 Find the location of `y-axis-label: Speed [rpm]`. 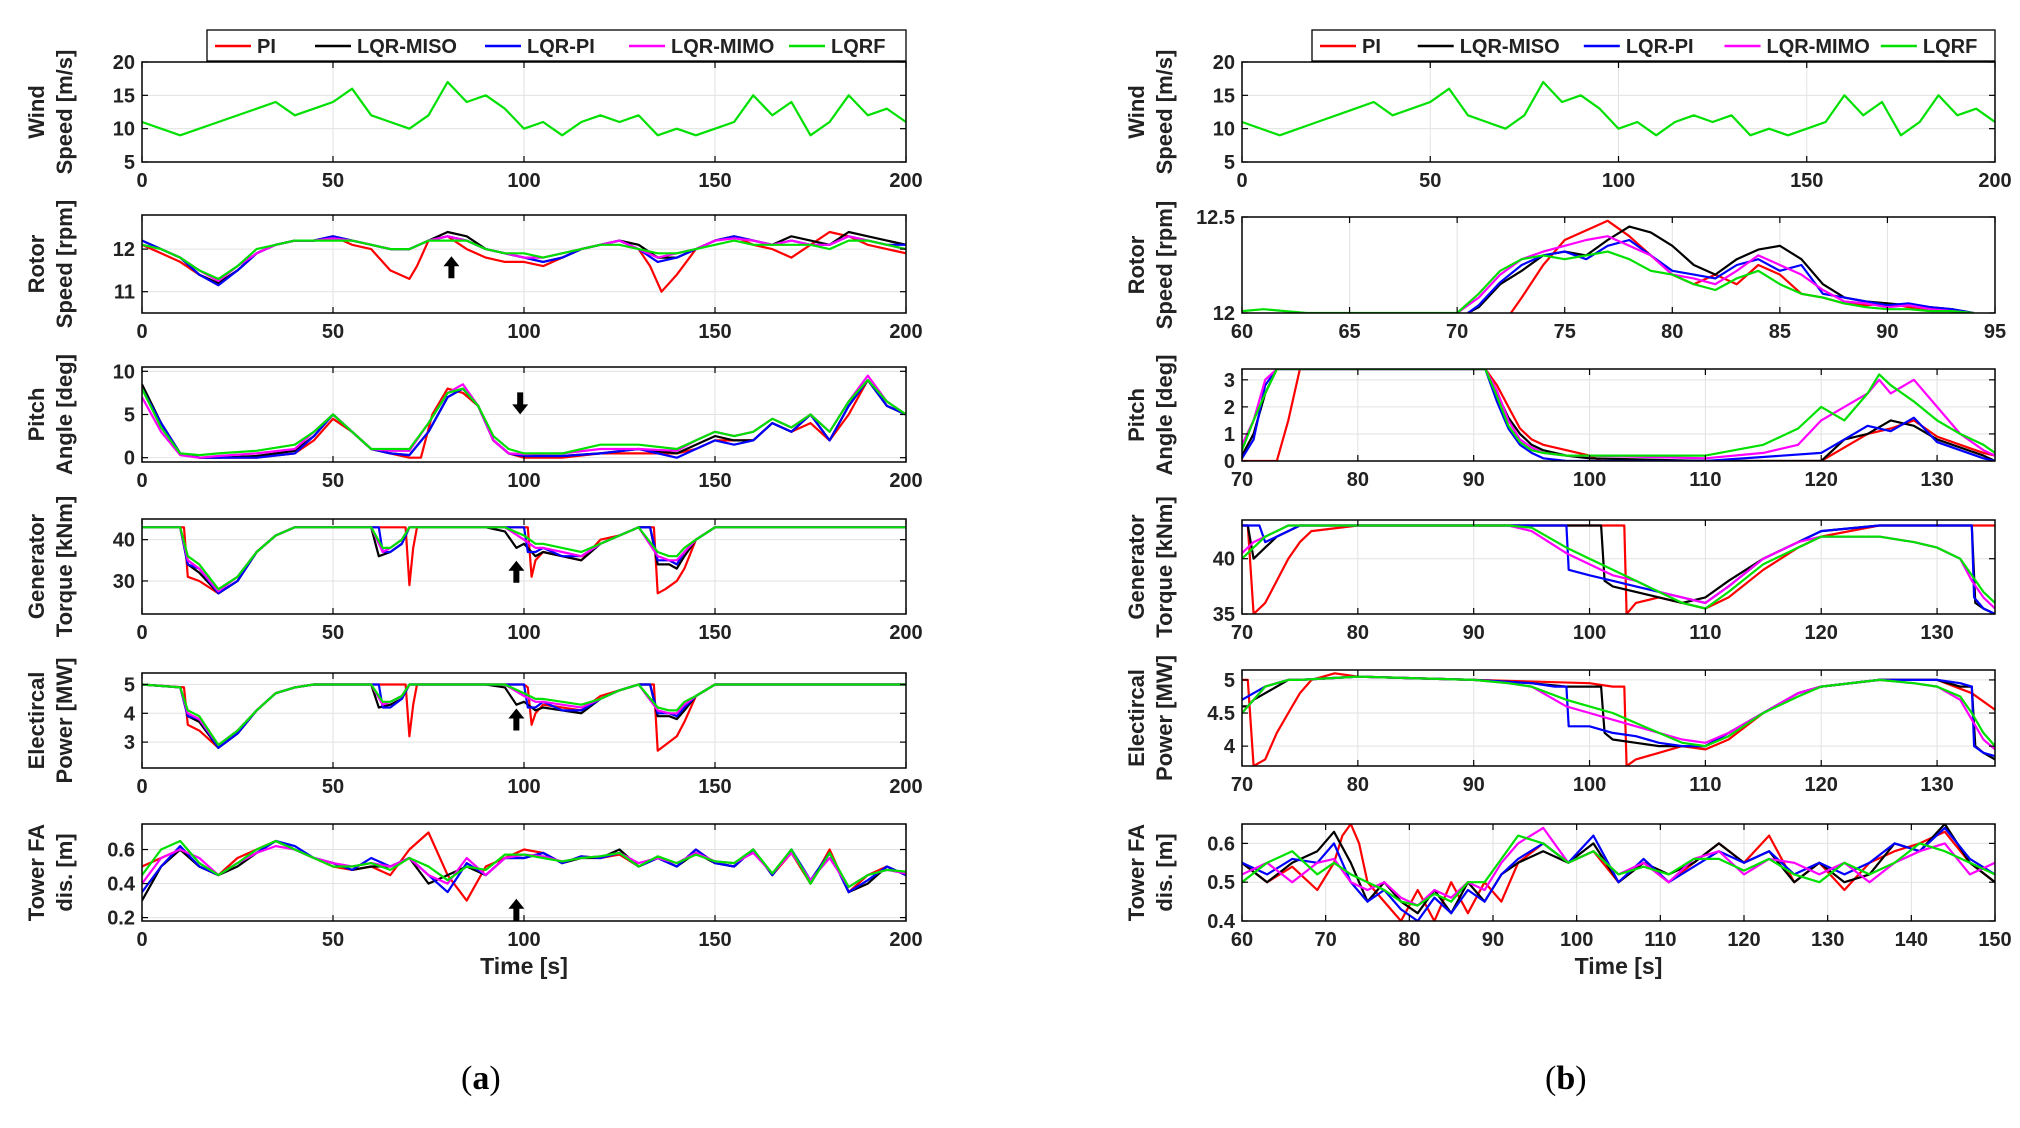

y-axis-label: Speed [rpm] is located at coordinates (1164, 265).